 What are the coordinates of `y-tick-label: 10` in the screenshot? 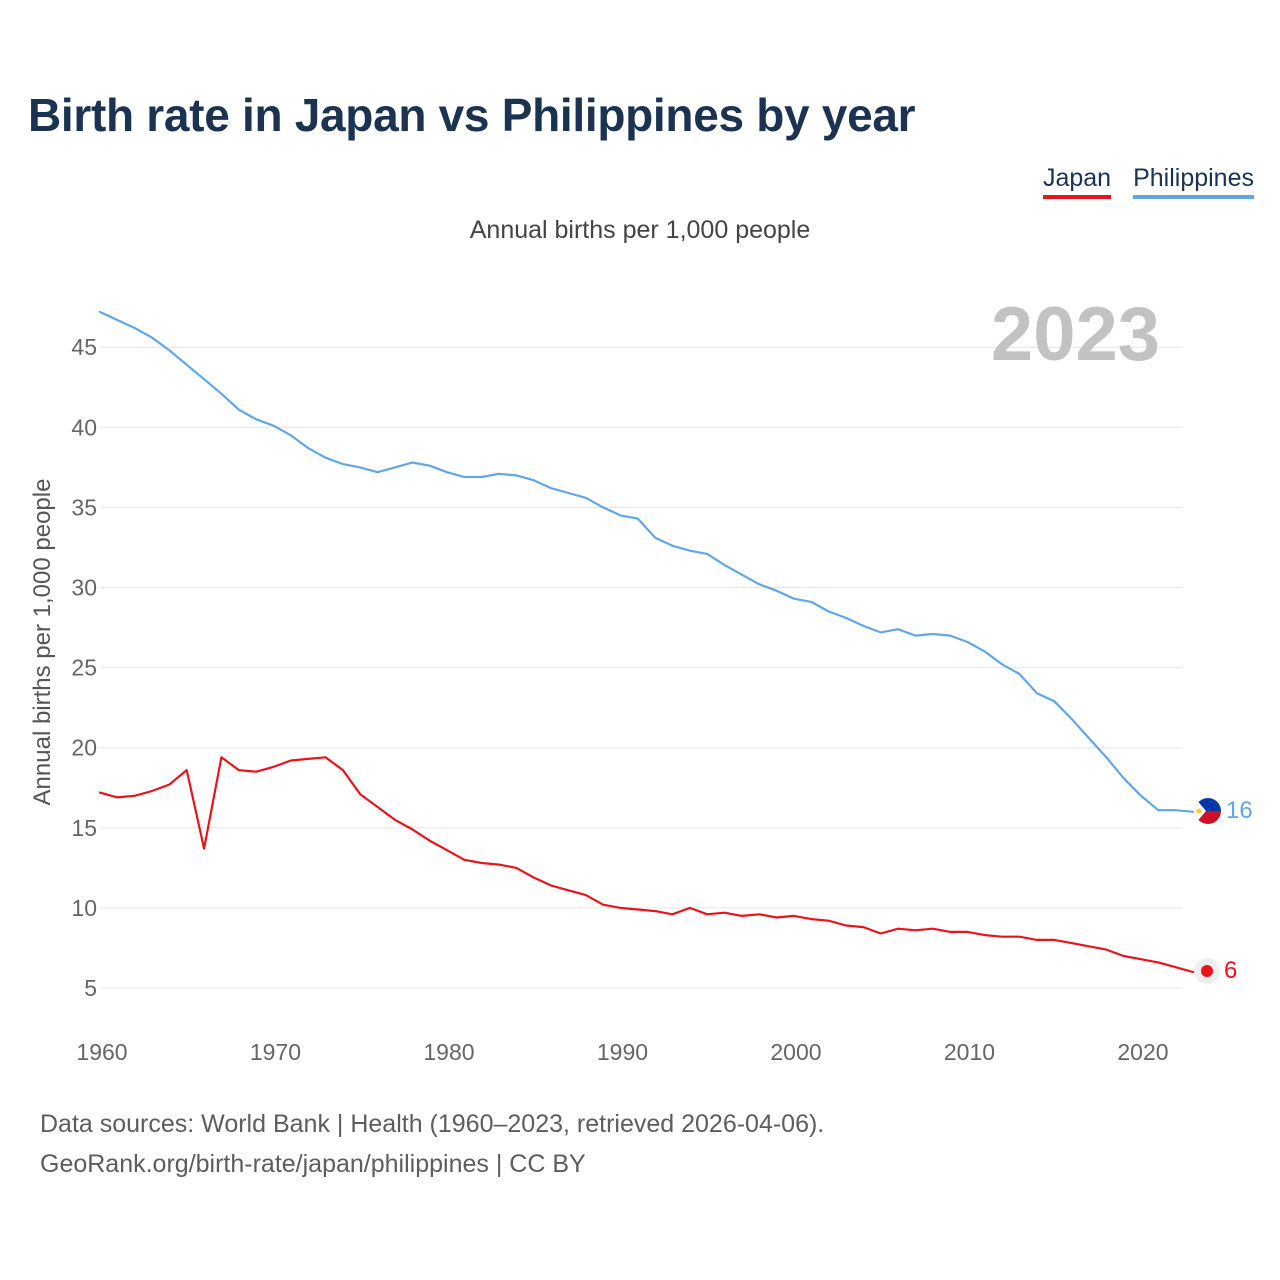 It's located at (84, 908).